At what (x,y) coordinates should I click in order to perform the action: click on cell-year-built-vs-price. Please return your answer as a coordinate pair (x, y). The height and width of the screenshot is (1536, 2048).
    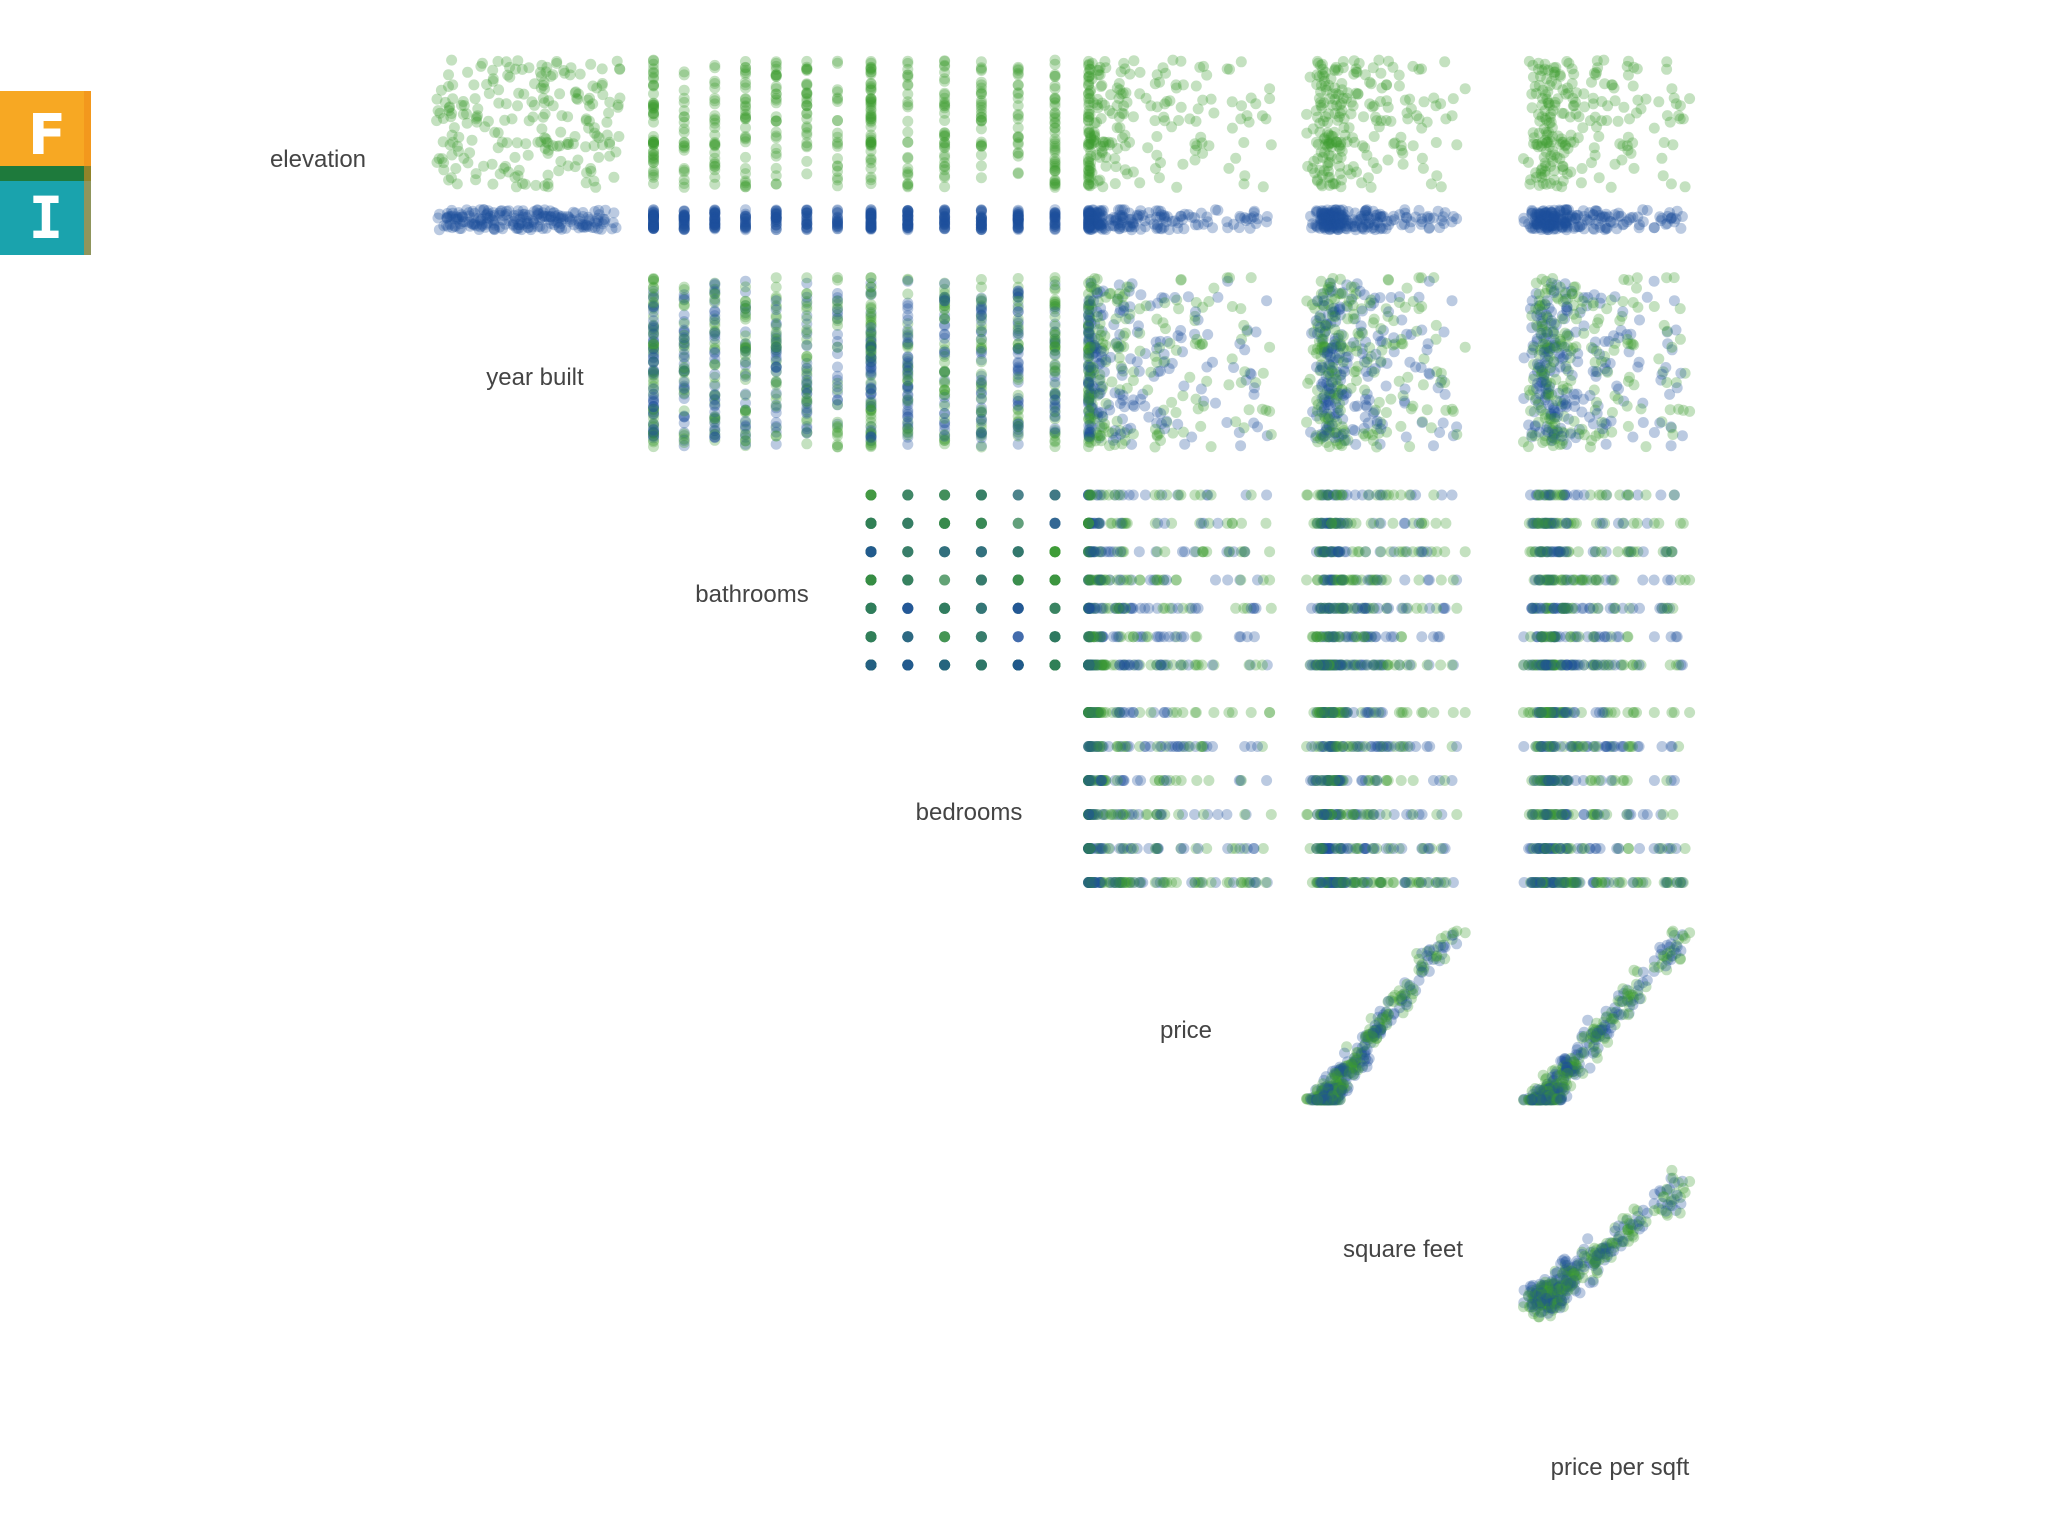
    Looking at the image, I should click on (1180, 362).